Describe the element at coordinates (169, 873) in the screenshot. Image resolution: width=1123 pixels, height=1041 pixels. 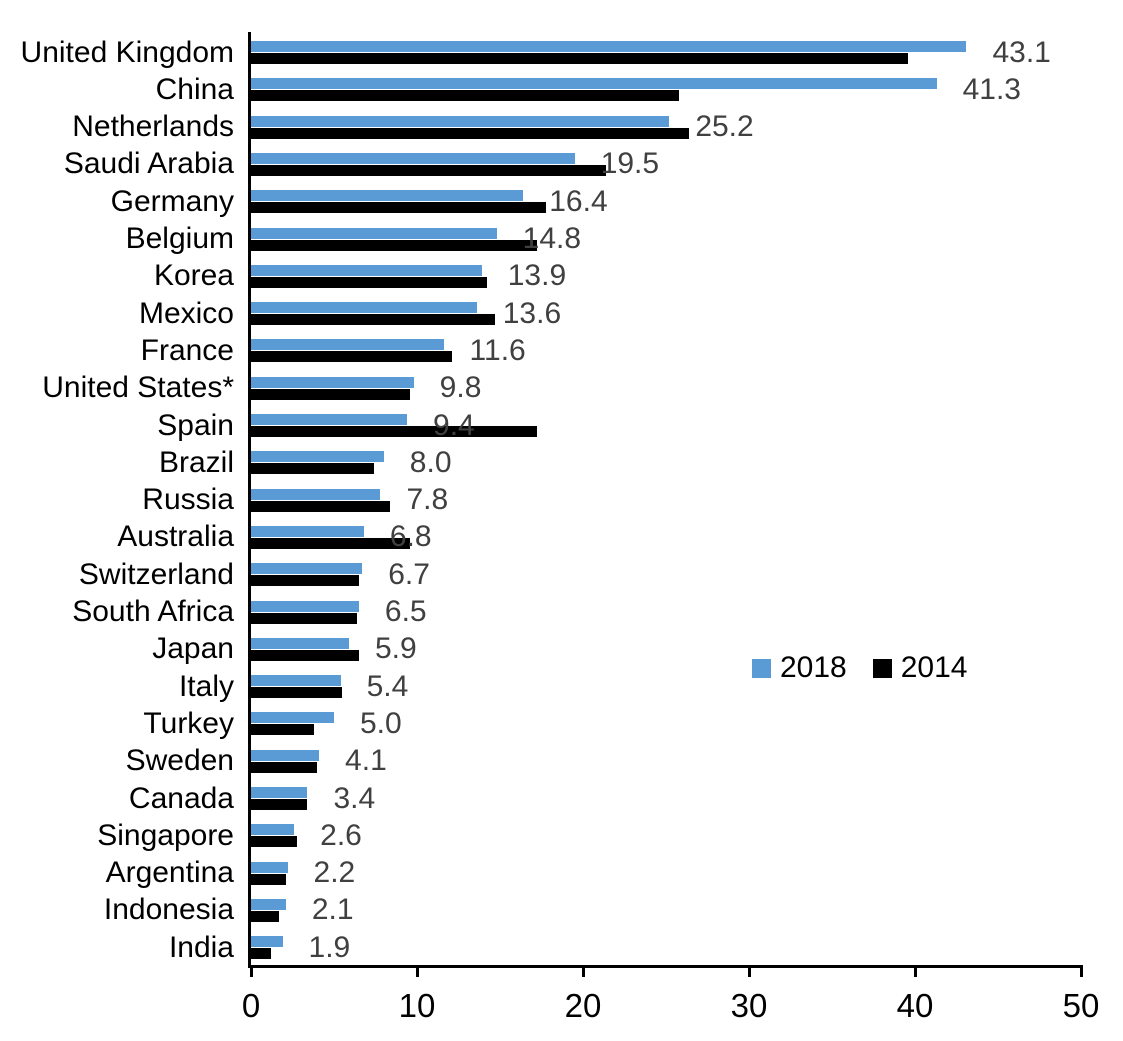
I see `category-label: Argentina` at that location.